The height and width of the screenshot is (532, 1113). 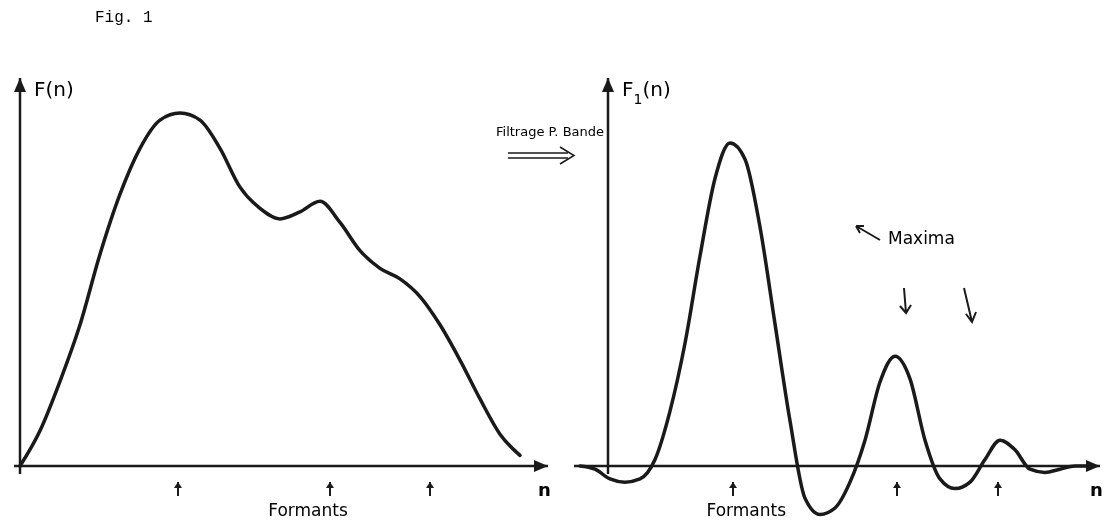 I want to click on y-axis-title: F$_{1}$(n), so click(x=646, y=92).